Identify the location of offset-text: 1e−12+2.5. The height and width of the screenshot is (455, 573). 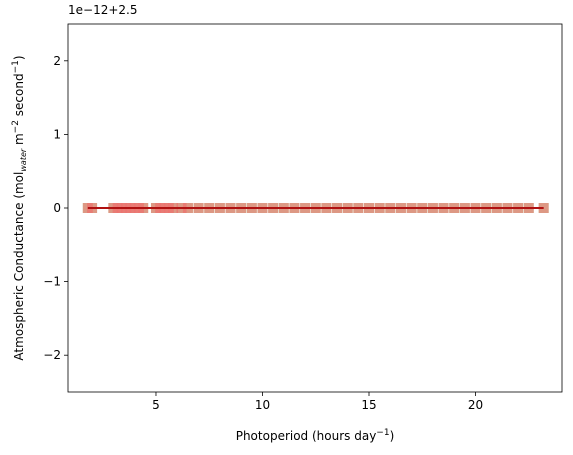
(102, 10).